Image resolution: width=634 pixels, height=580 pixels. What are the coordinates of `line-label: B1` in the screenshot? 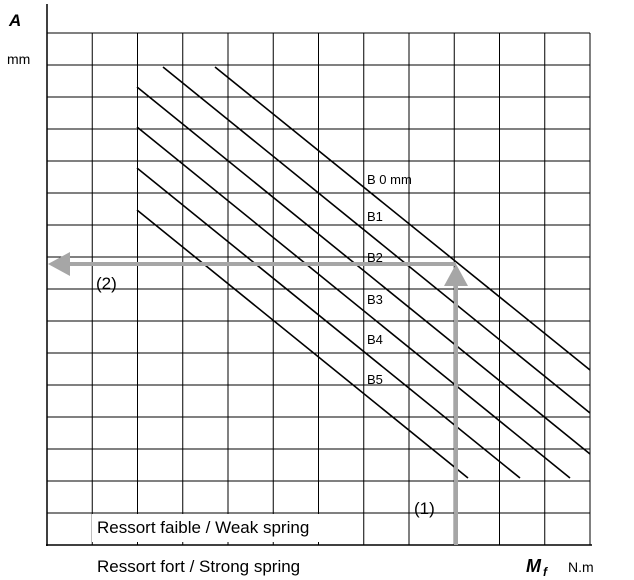 It's located at (375, 216).